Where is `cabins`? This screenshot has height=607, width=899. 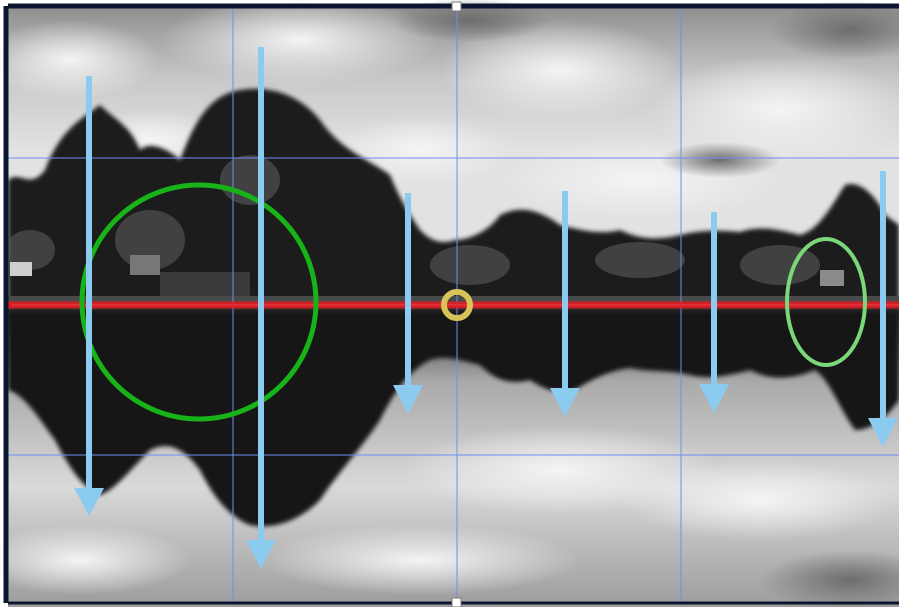 cabins is located at coordinates (427, 276).